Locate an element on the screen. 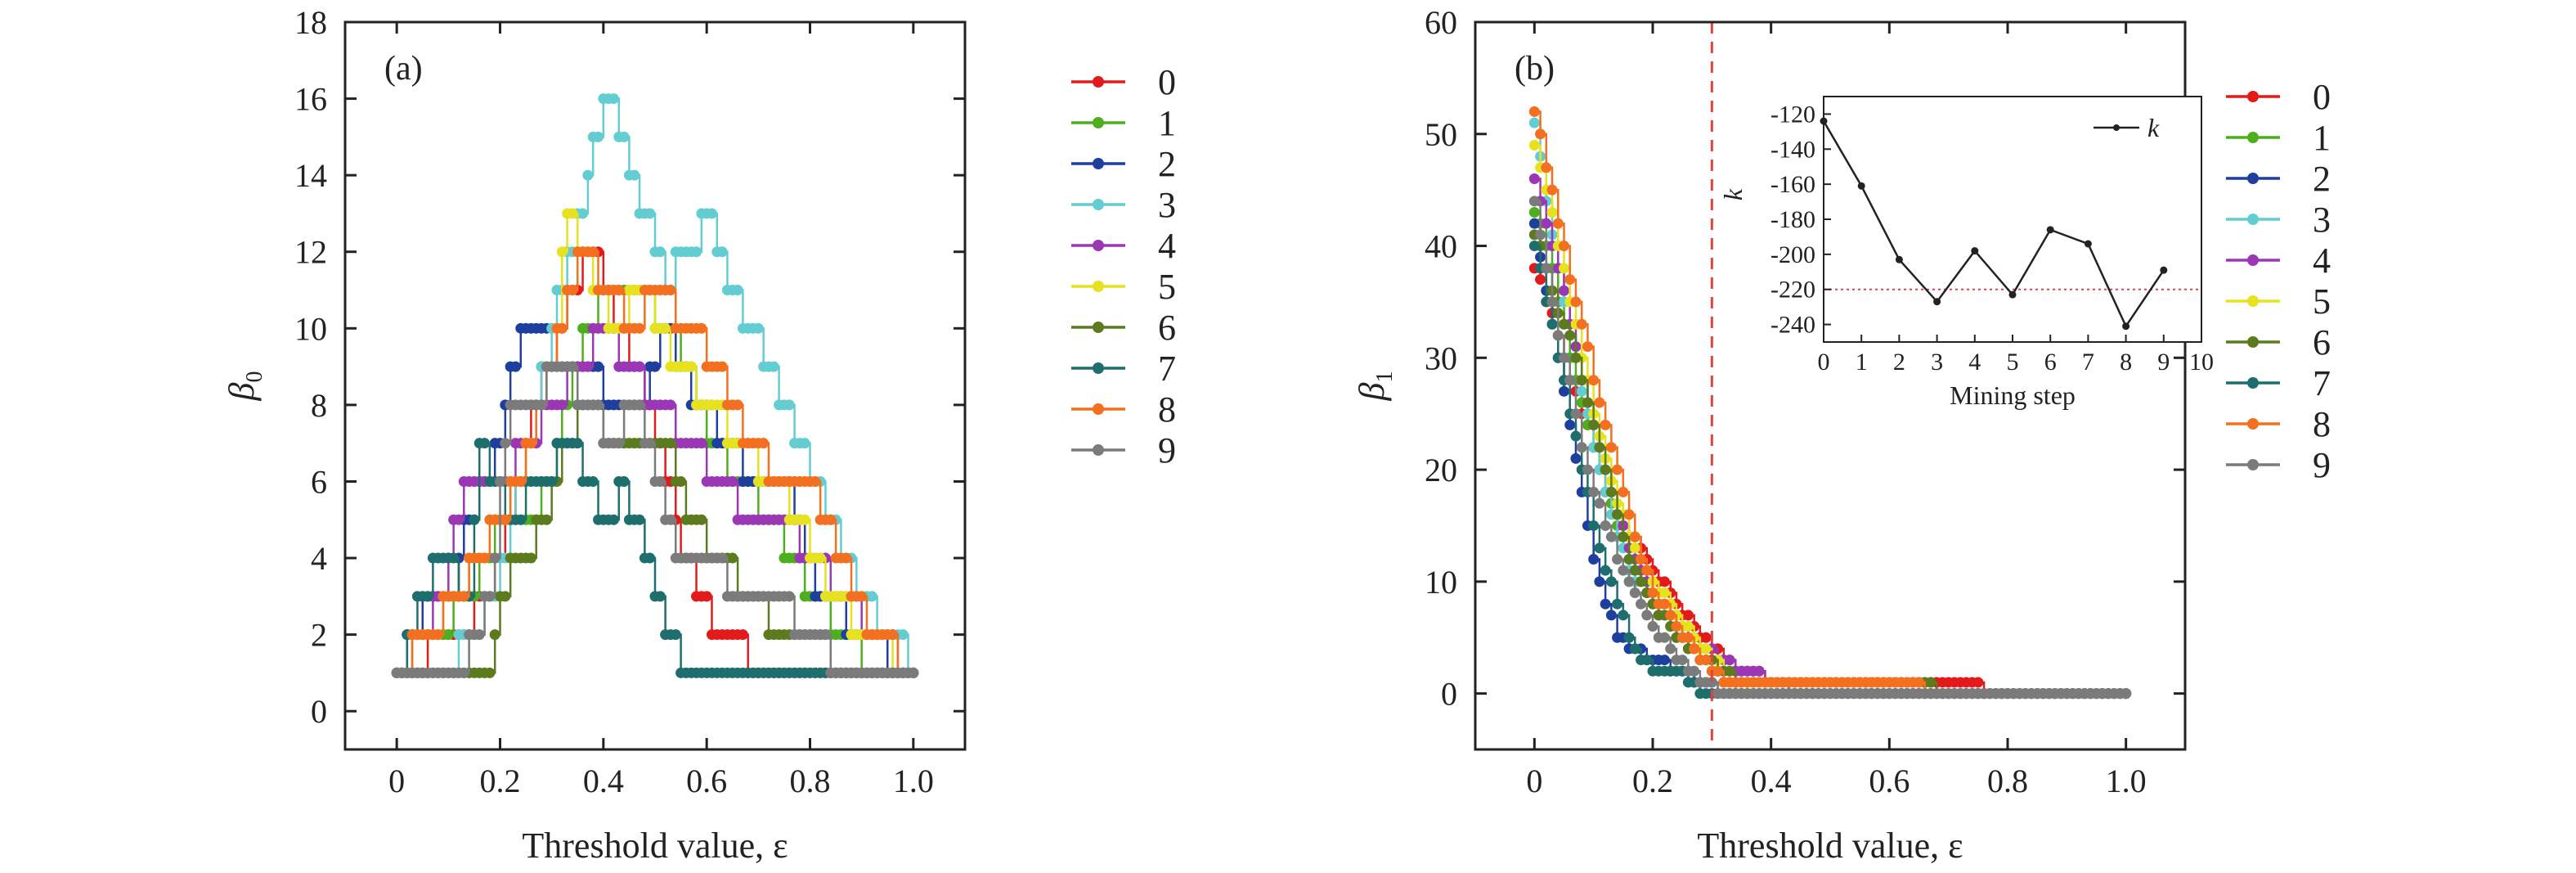 The height and width of the screenshot is (873, 2576). panel-a-legend-item-0: 0 is located at coordinates (1124, 82).